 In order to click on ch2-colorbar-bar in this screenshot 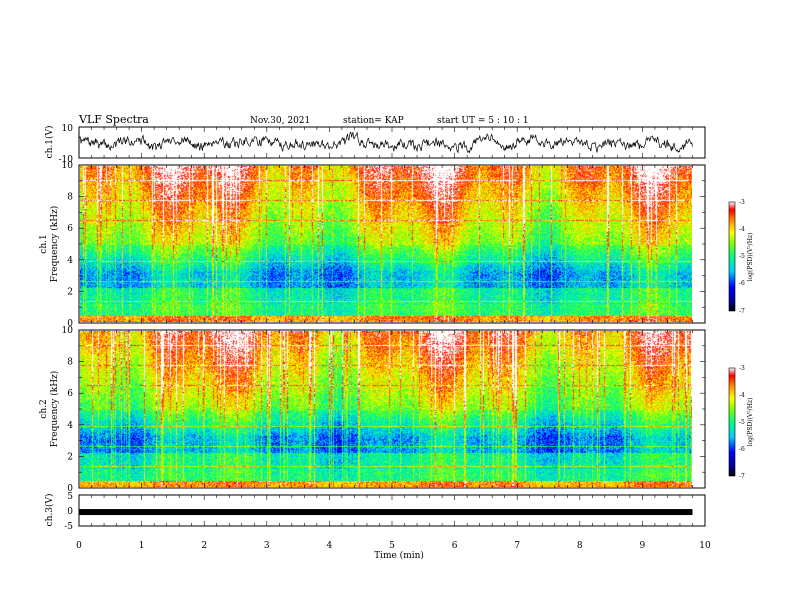, I will do `click(732, 422)`.